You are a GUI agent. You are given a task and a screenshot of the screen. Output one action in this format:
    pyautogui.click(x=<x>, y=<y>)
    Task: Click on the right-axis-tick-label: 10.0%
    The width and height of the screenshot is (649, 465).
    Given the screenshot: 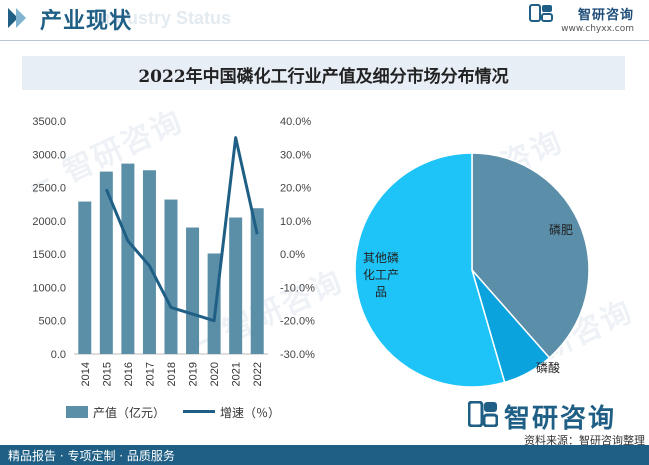 What is the action you would take?
    pyautogui.click(x=295, y=222)
    